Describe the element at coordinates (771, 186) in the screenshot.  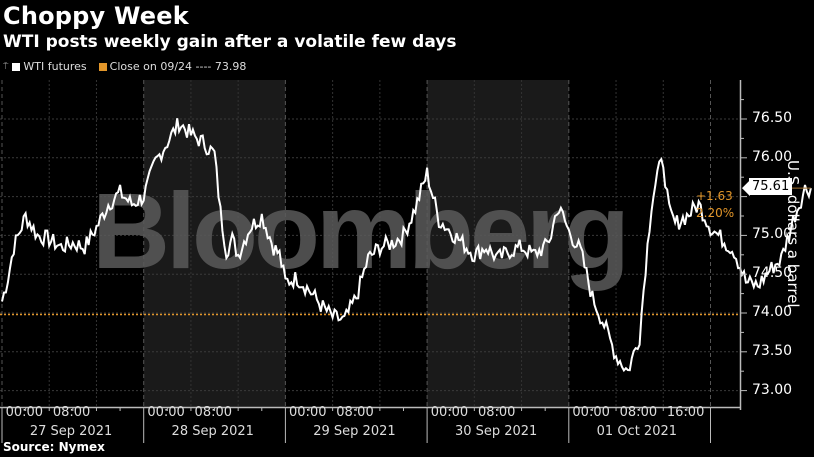
I see `last-price-label: 75.61` at that location.